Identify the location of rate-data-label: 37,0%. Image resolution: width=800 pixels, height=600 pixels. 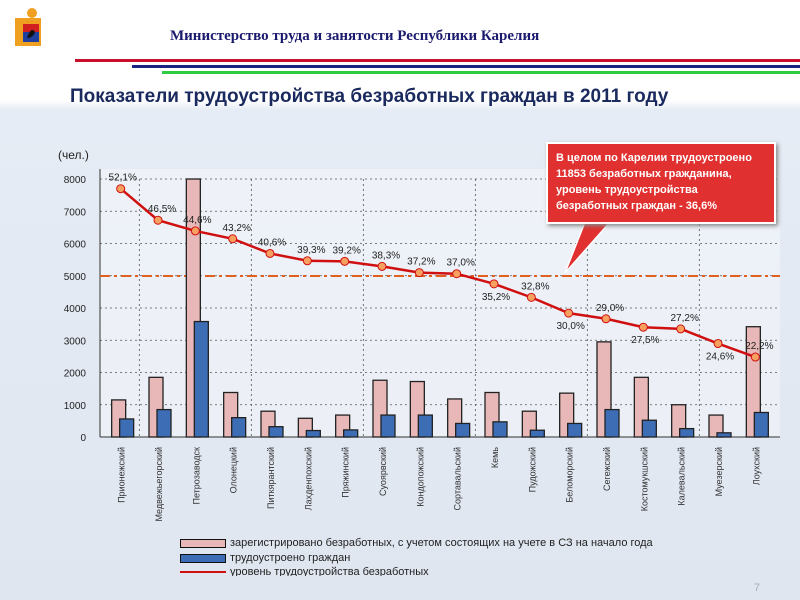
(460, 263).